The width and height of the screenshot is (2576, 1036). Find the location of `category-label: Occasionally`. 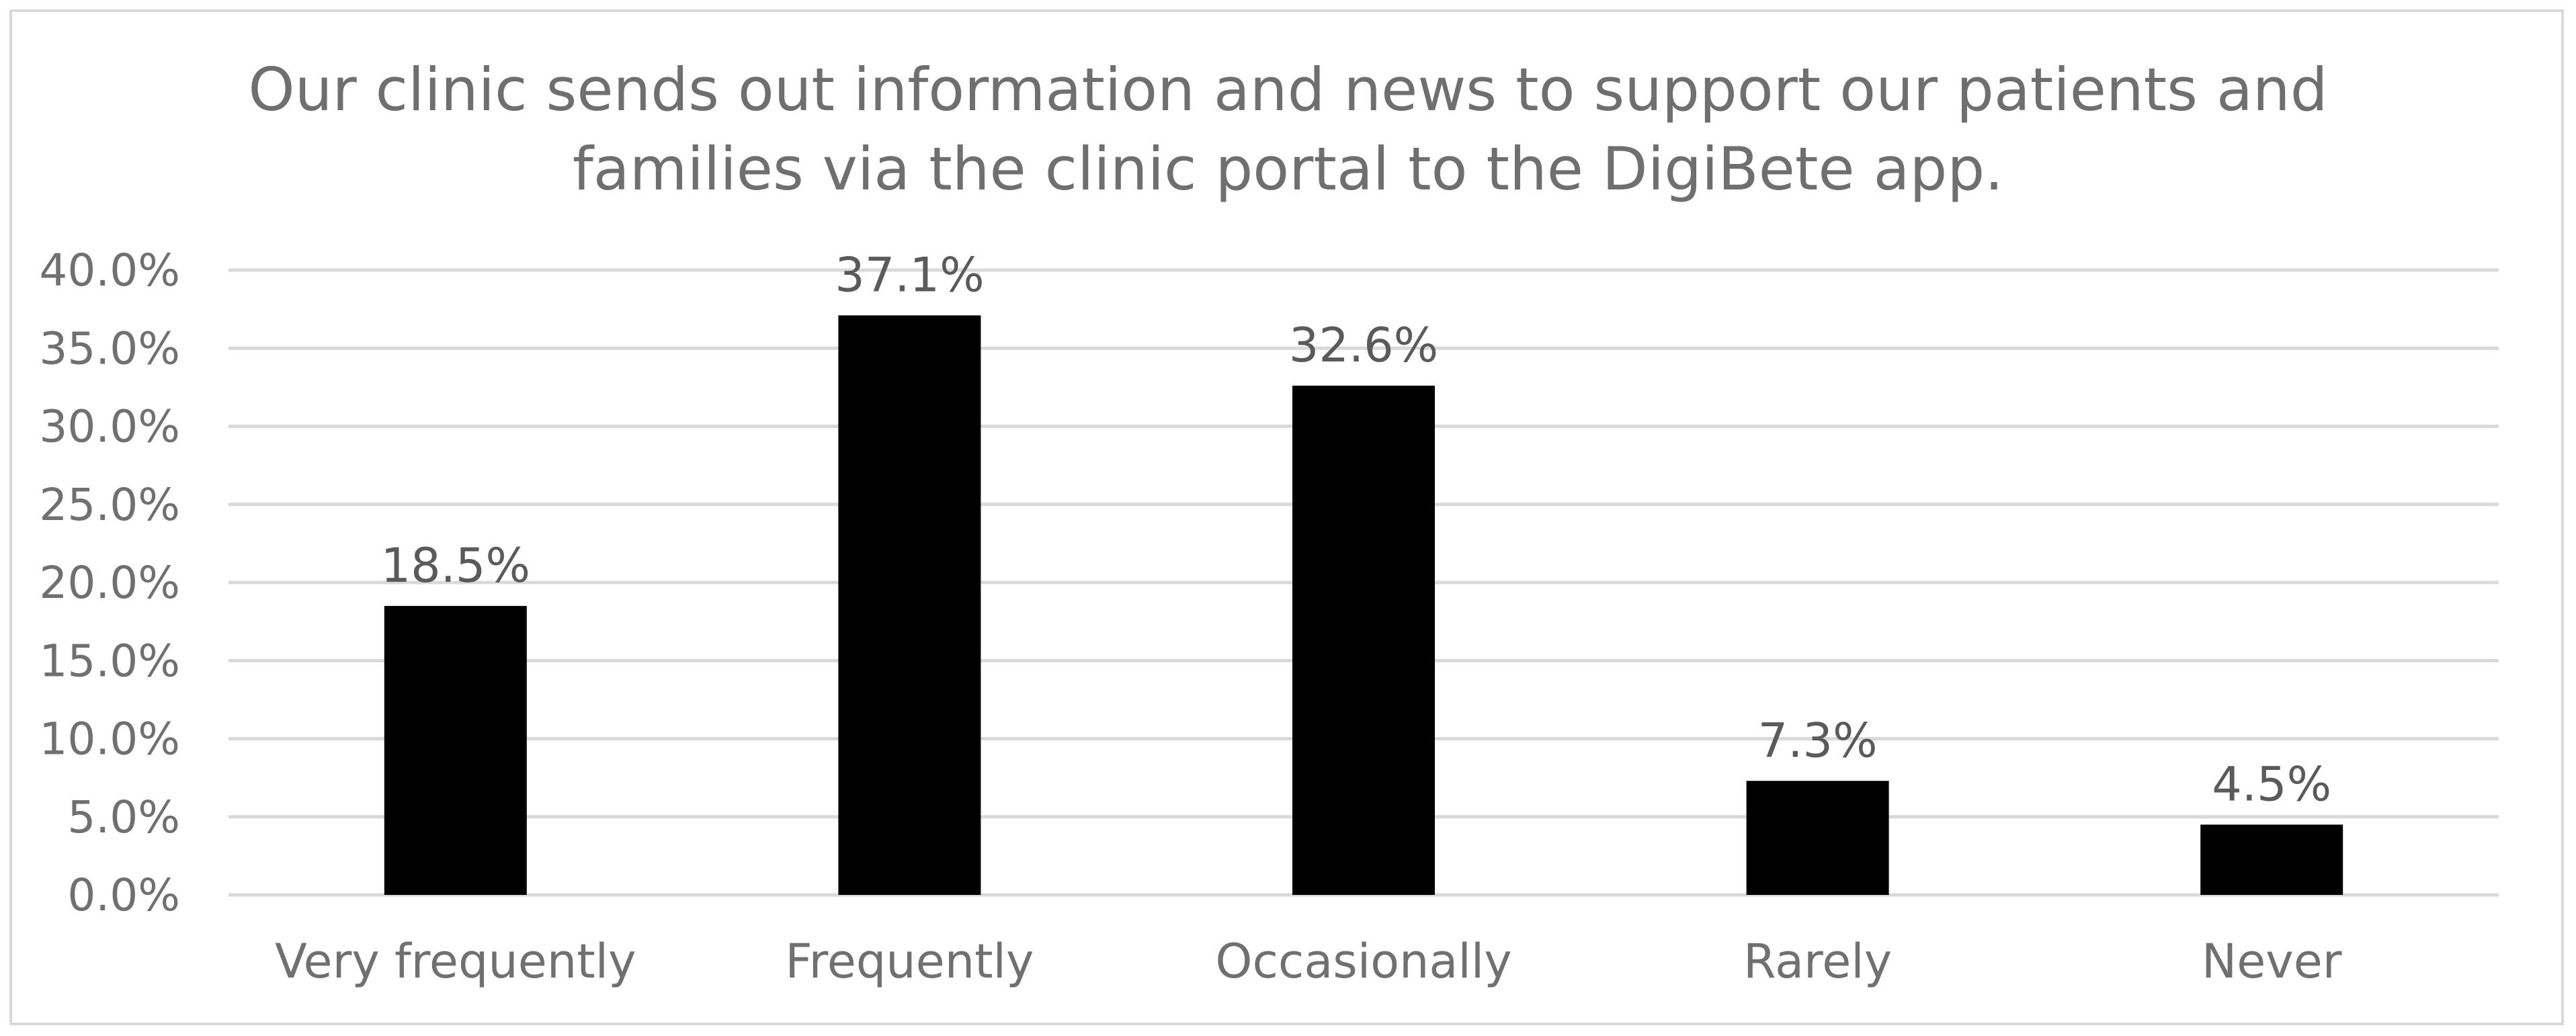

category-label: Occasionally is located at coordinates (1363, 961).